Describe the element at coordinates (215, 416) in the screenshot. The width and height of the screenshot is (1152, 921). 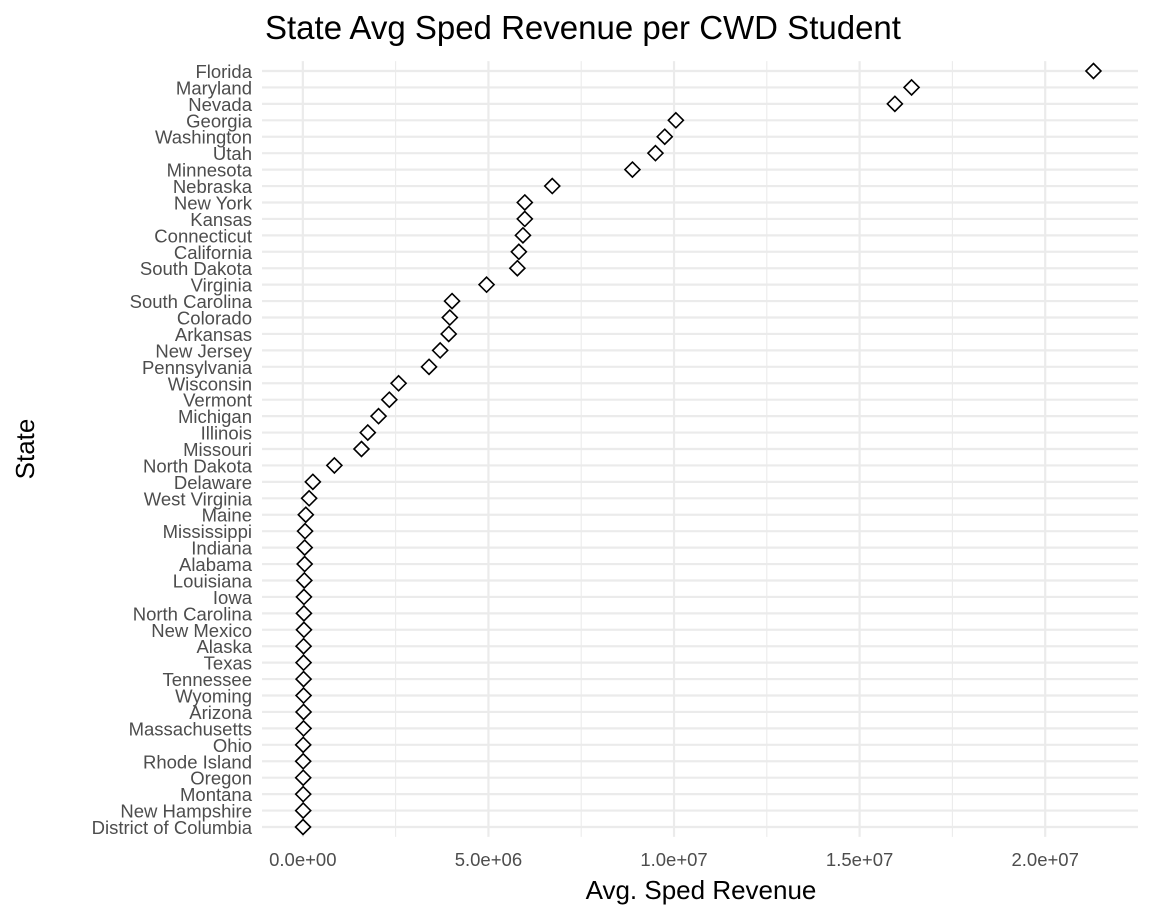
I see `y-tick-label: Michigan` at that location.